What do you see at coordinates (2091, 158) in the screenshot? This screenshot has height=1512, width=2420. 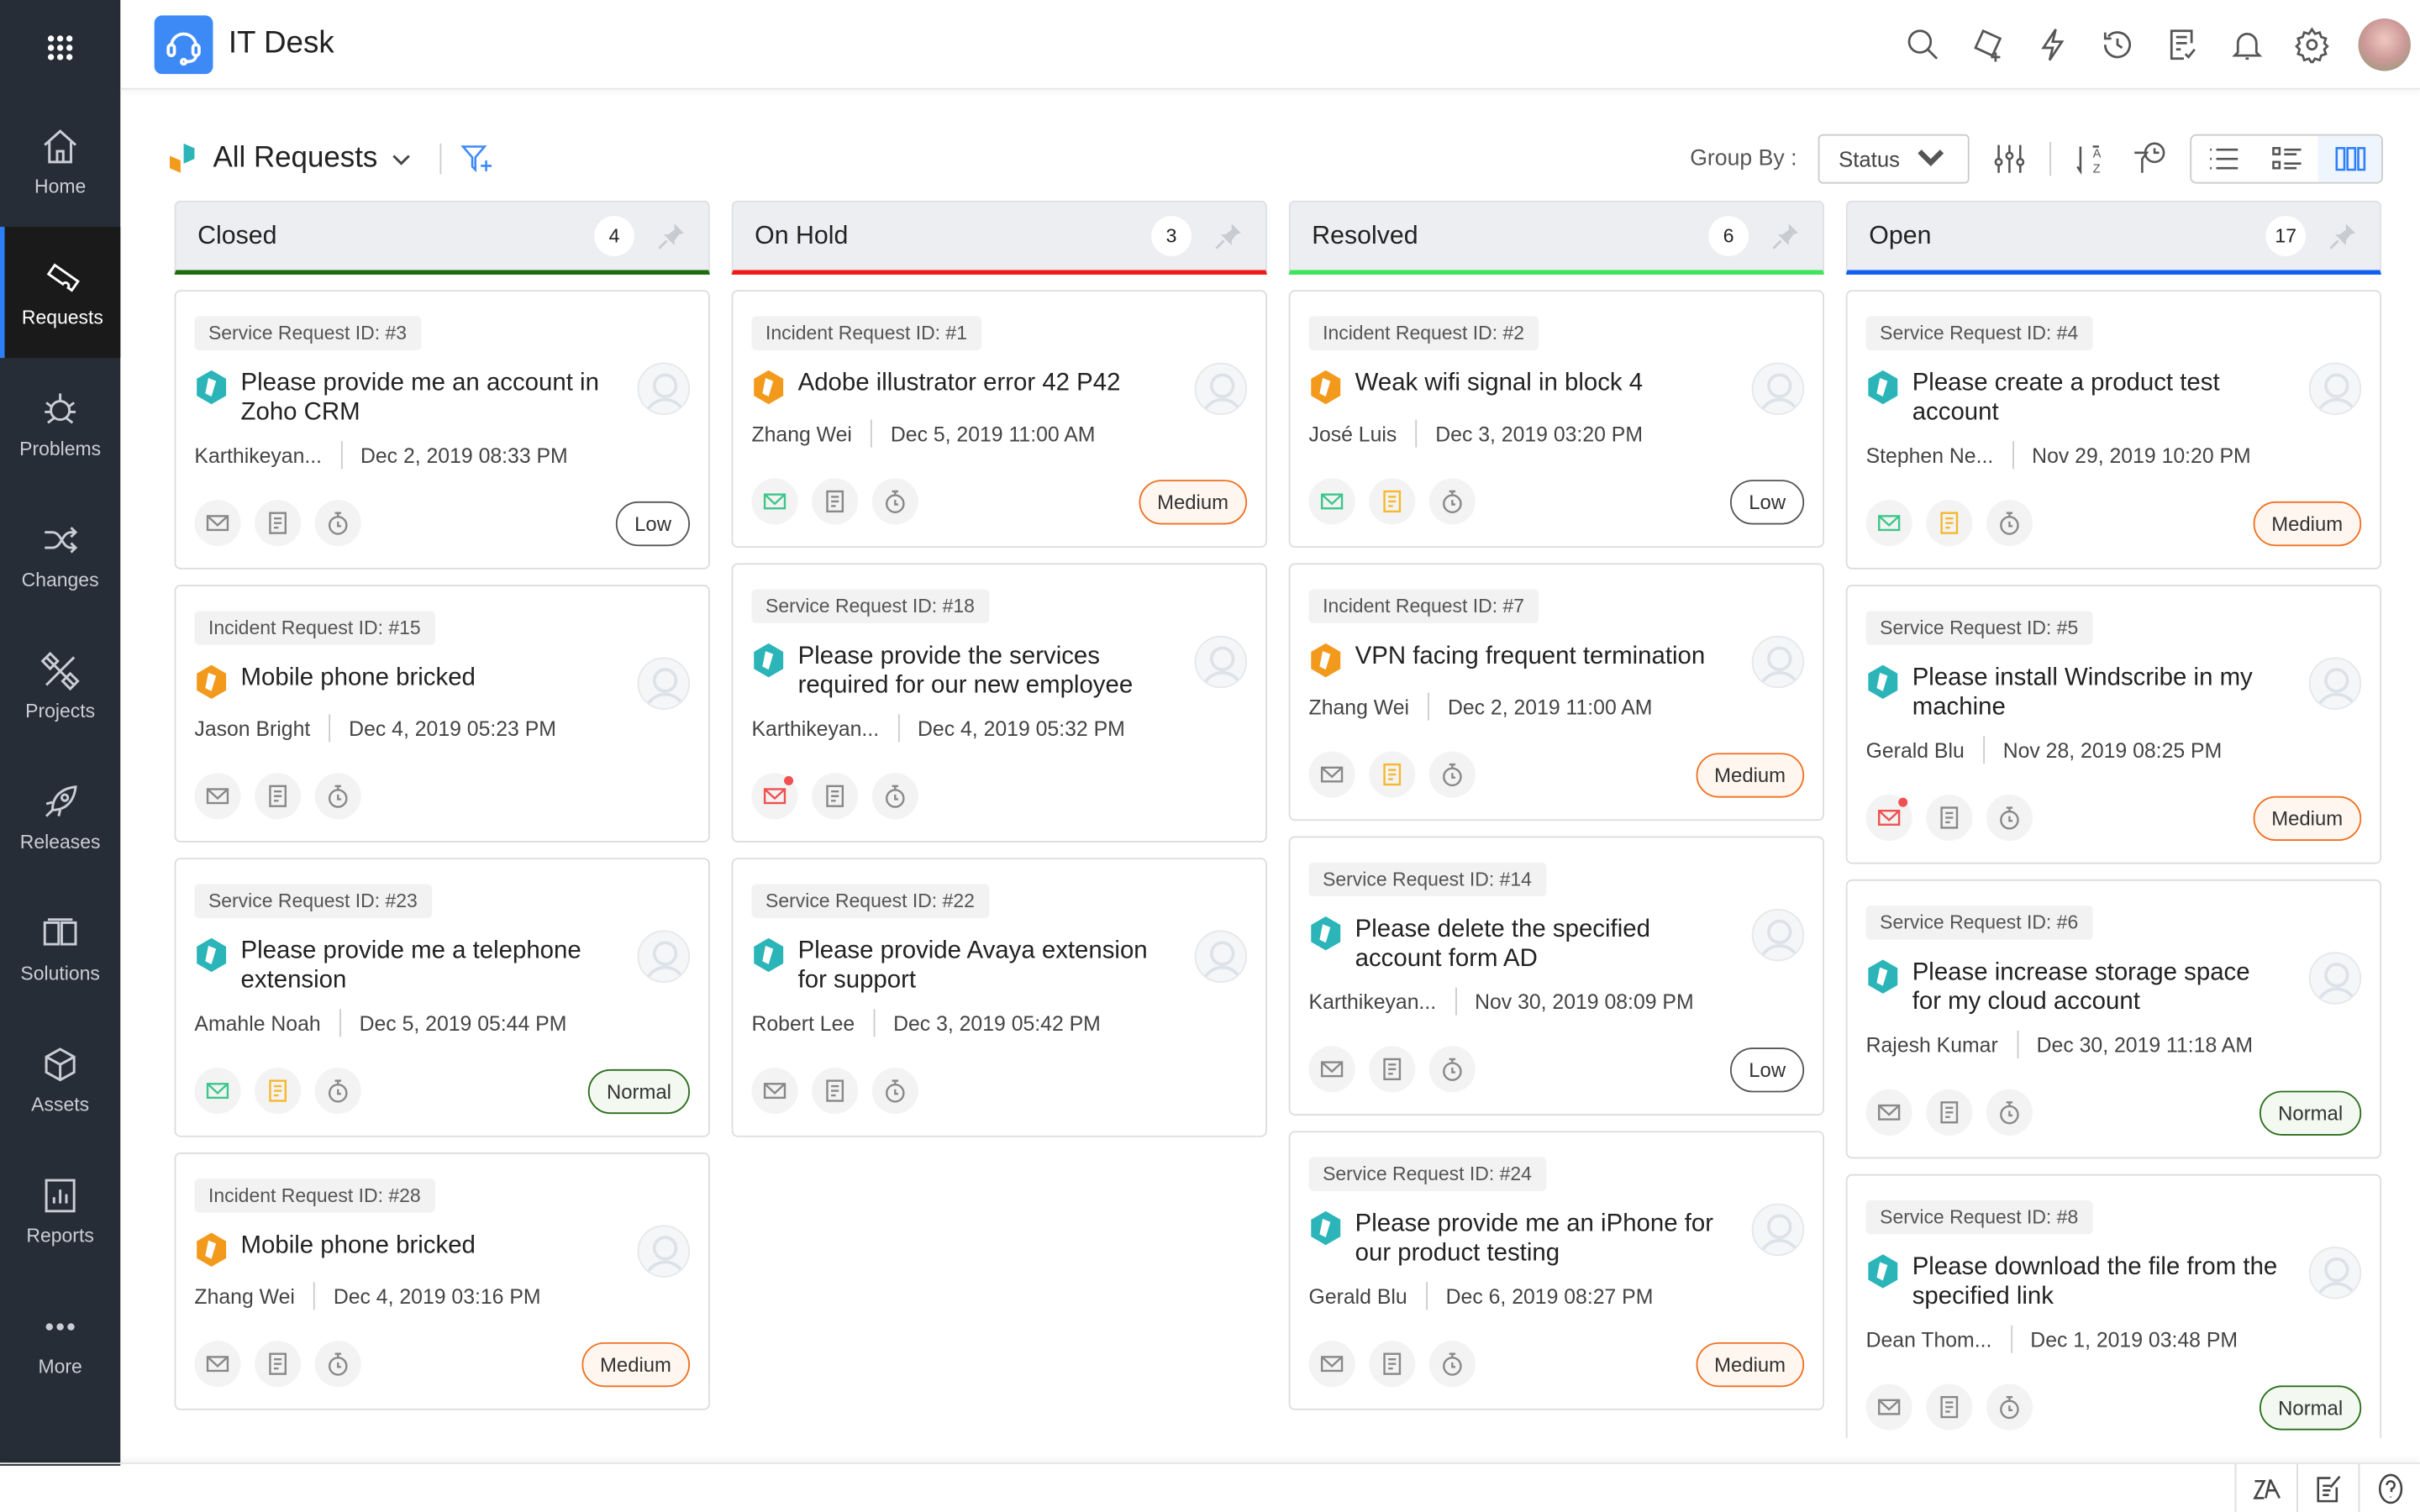 I see `sort-az-icon: AZ` at bounding box center [2091, 158].